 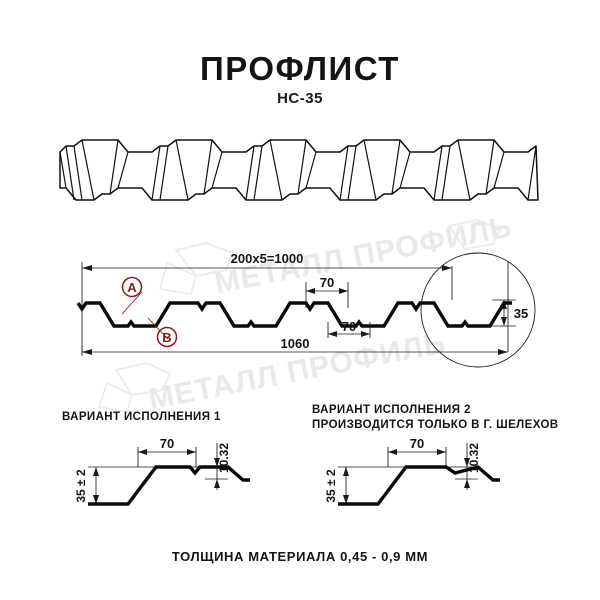 I want to click on variant-2-extension-lines, so click(x=408, y=476).